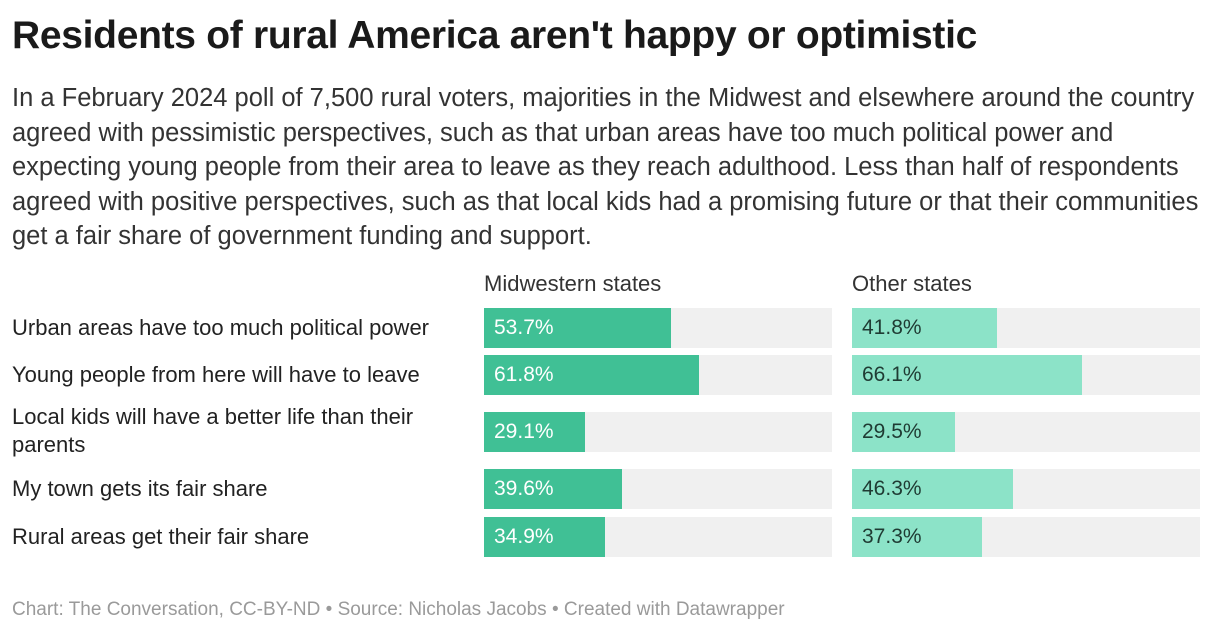 This screenshot has height=634, width=1220. What do you see at coordinates (892, 488) in the screenshot?
I see `value-label: 46.3%` at bounding box center [892, 488].